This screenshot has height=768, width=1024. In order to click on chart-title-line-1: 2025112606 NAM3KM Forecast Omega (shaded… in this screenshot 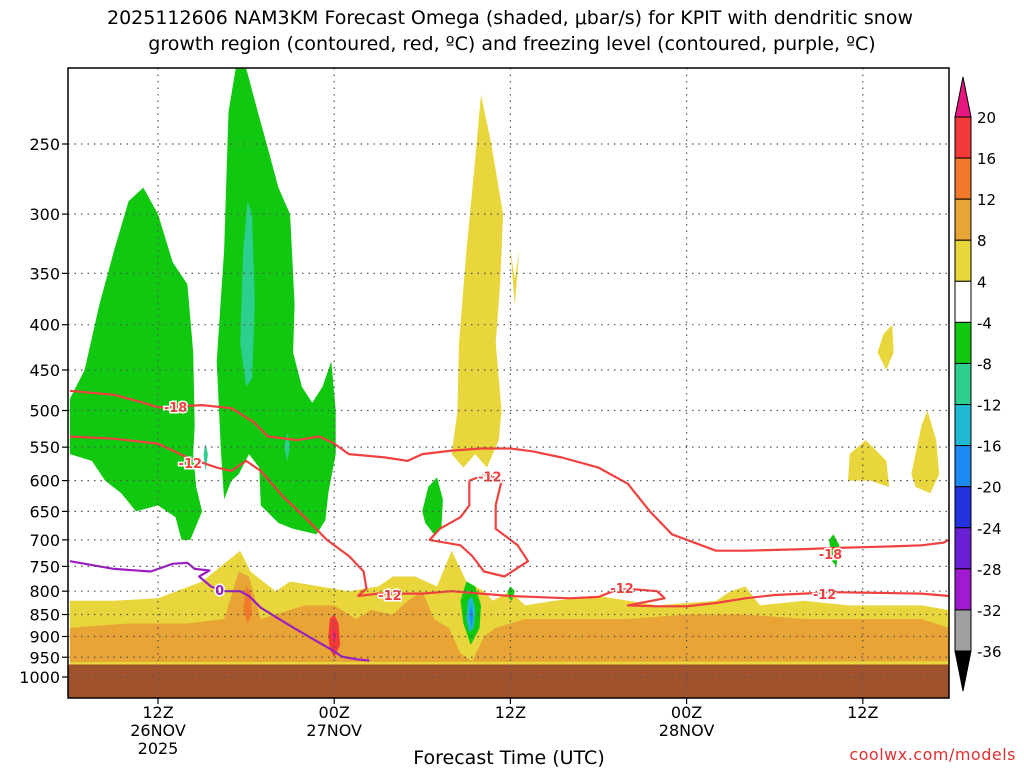, I will do `click(510, 18)`.